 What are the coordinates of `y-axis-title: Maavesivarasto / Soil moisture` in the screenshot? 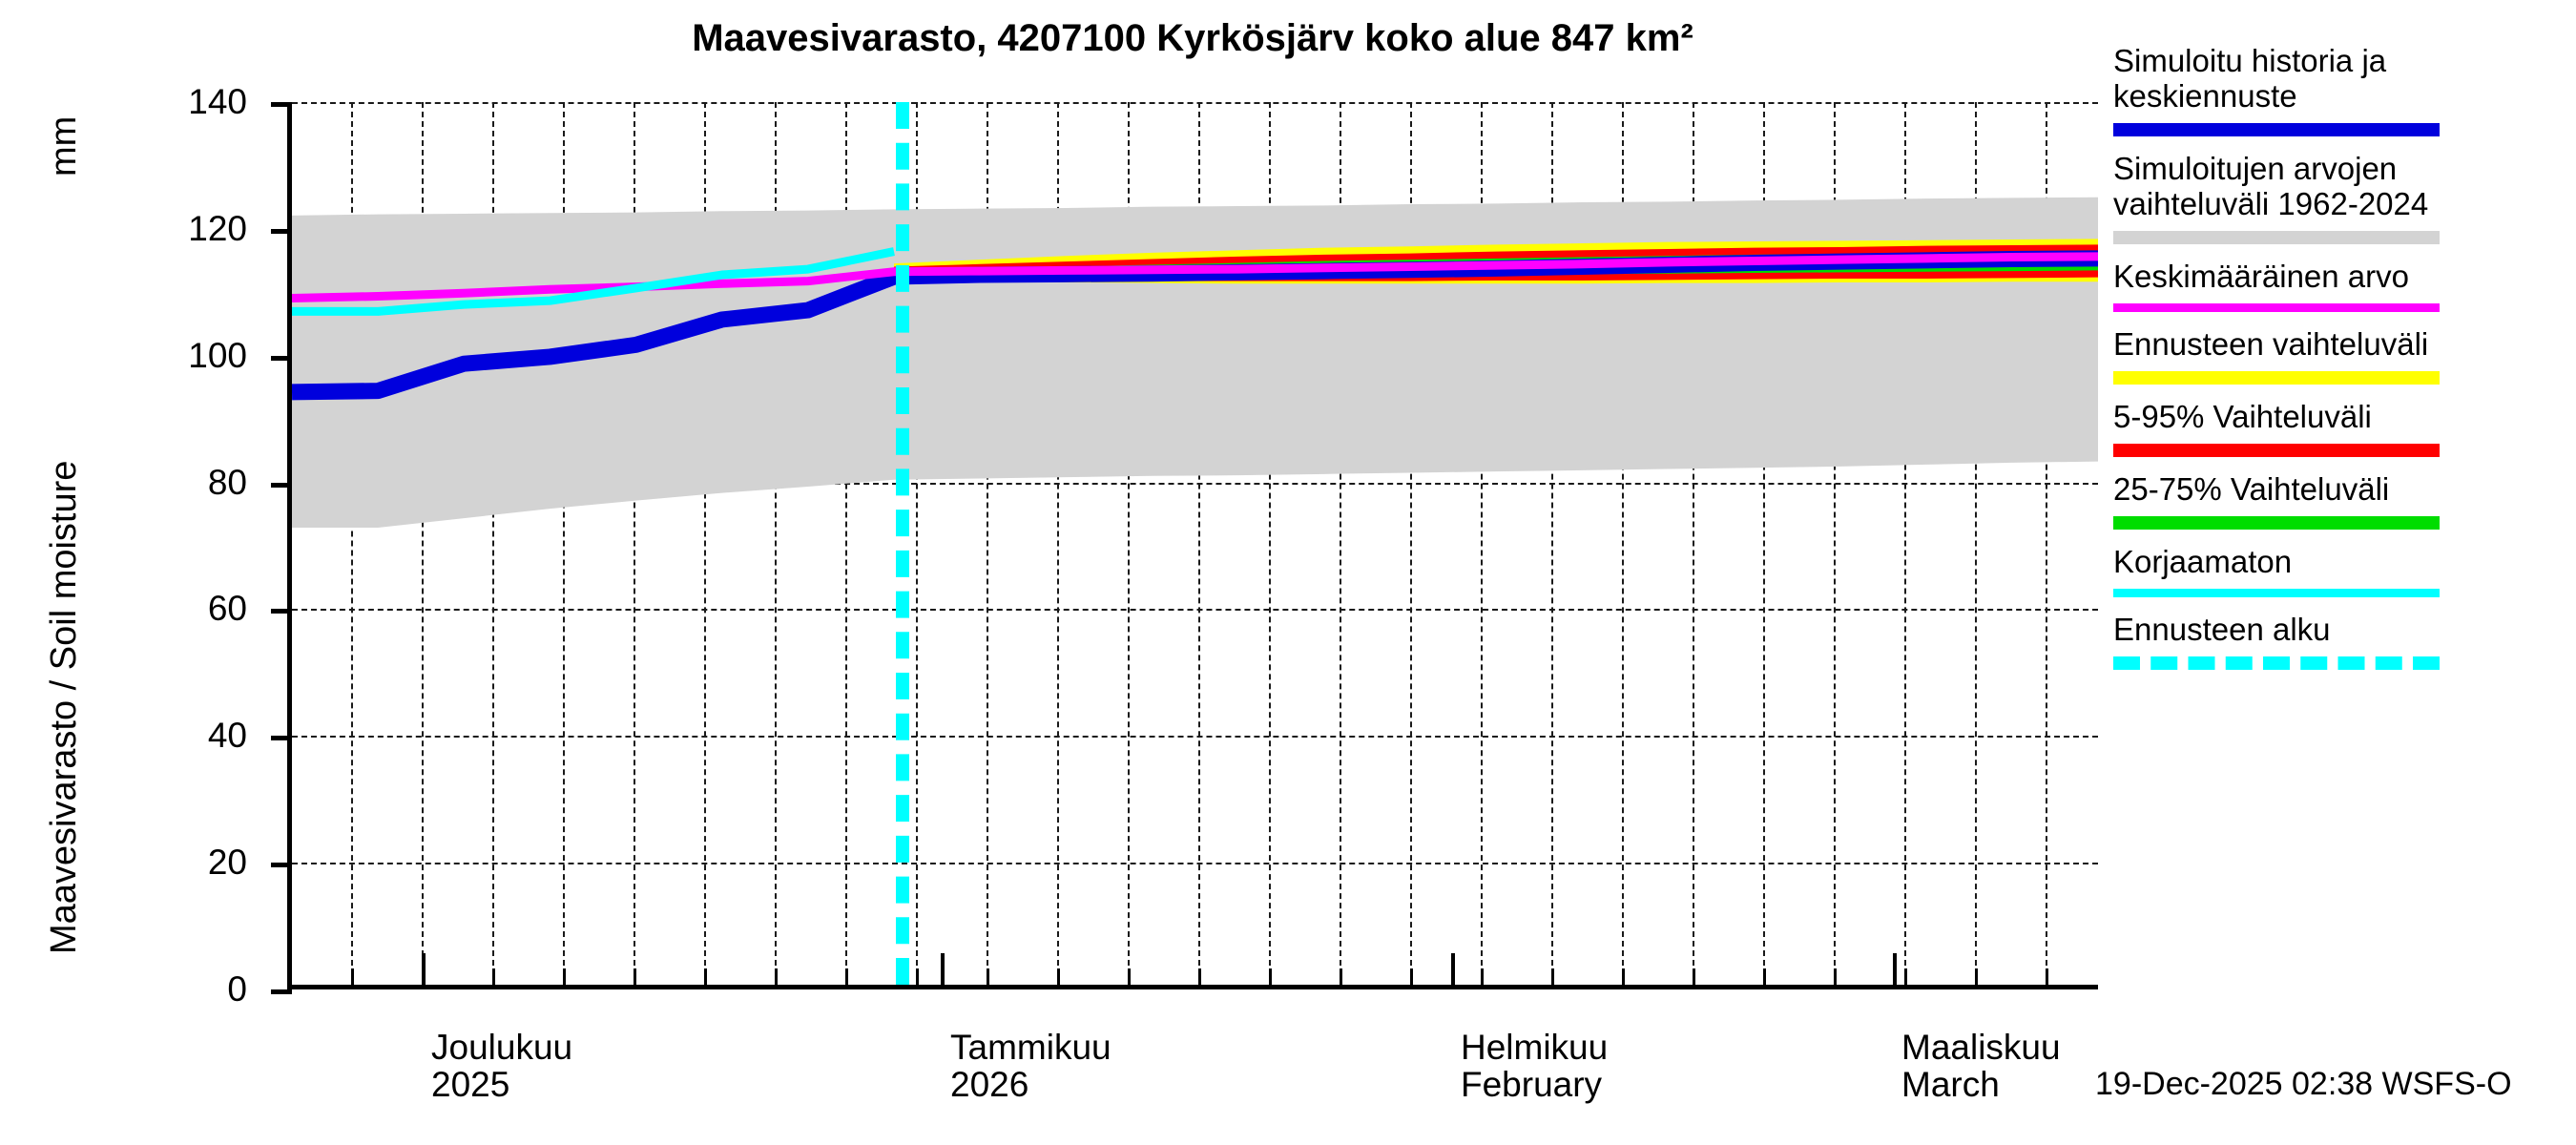 It's located at (64, 707).